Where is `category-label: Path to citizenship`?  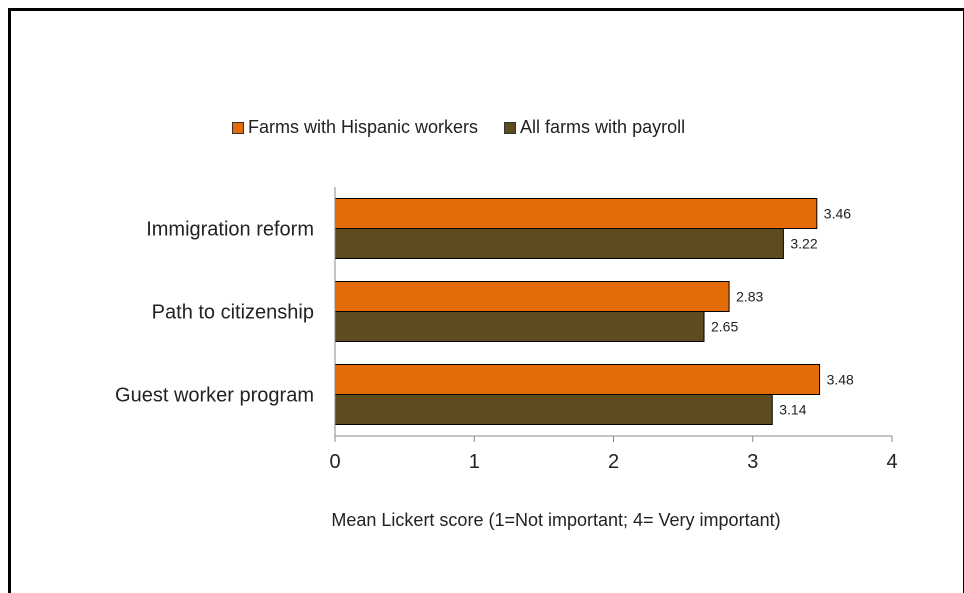
category-label: Path to citizenship is located at coordinates (233, 313).